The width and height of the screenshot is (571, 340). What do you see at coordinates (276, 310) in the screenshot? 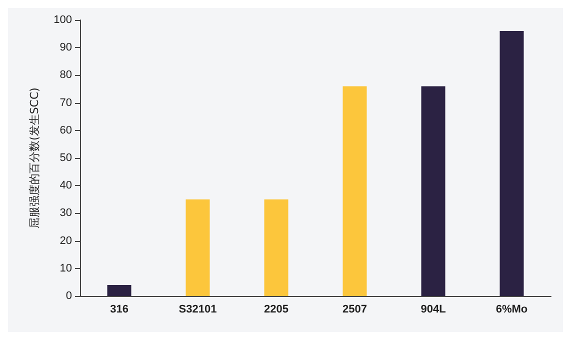
I see `x-tick-label: 2205` at bounding box center [276, 310].